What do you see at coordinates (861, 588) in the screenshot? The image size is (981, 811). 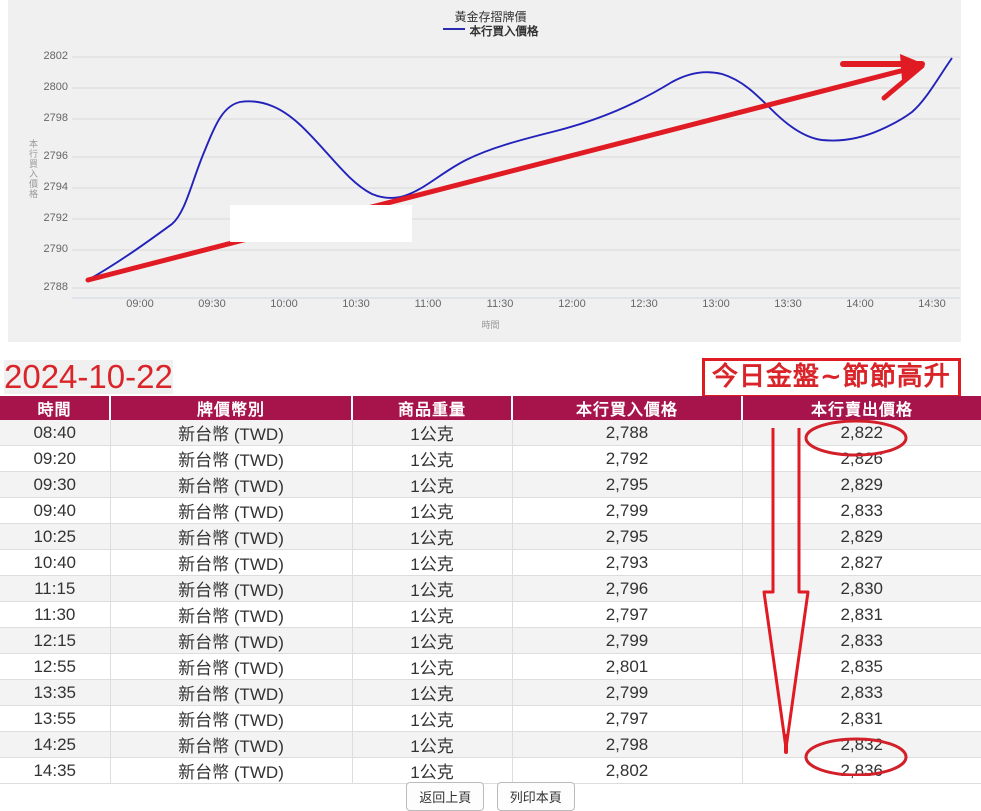 I see `cell-sell-price: 2,830` at bounding box center [861, 588].